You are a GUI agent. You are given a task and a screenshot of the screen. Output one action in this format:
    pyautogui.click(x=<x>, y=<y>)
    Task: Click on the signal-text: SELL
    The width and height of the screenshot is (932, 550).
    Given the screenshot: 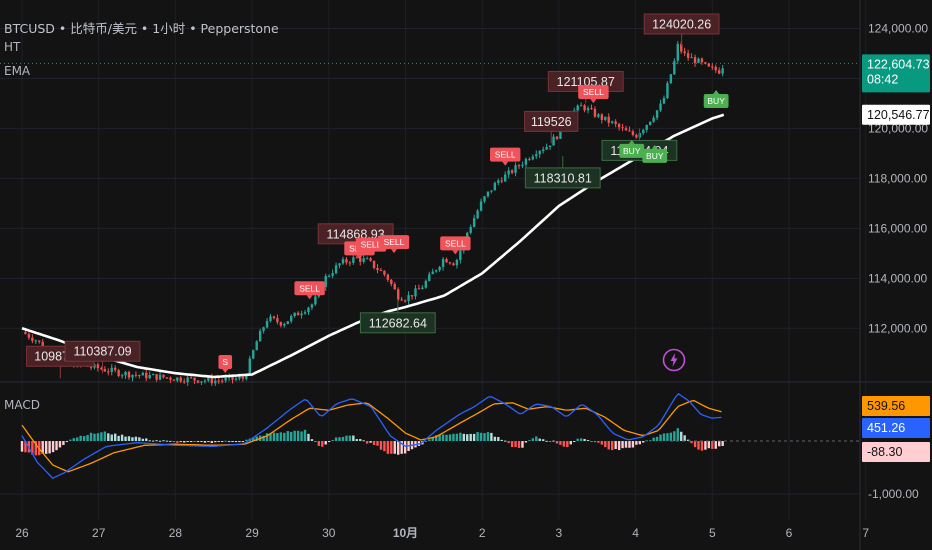 What is the action you would take?
    pyautogui.click(x=394, y=242)
    